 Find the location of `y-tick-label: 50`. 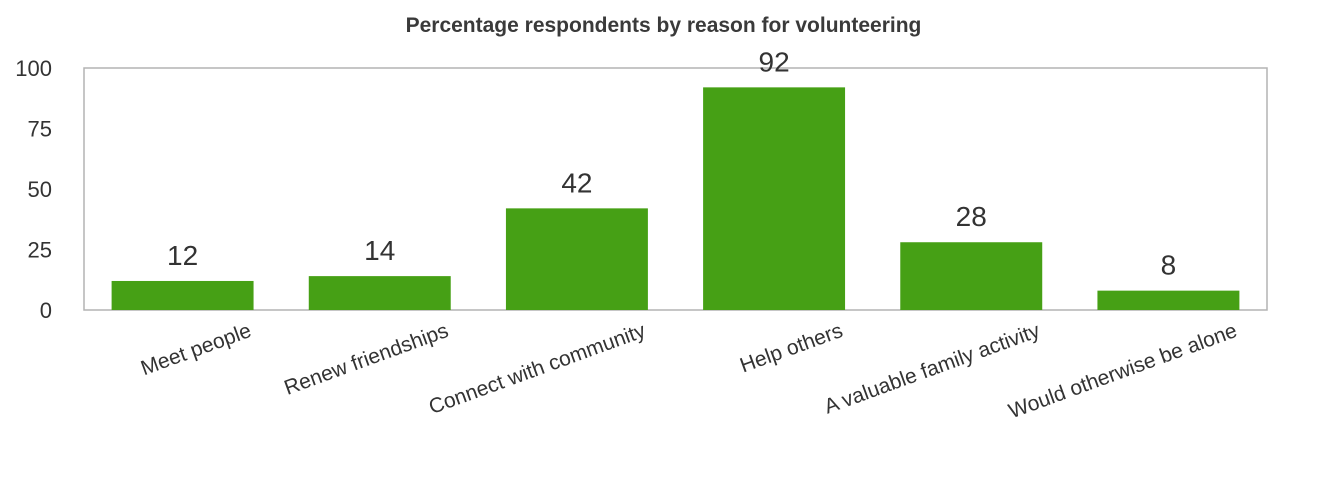

y-tick-label: 50 is located at coordinates (40, 189).